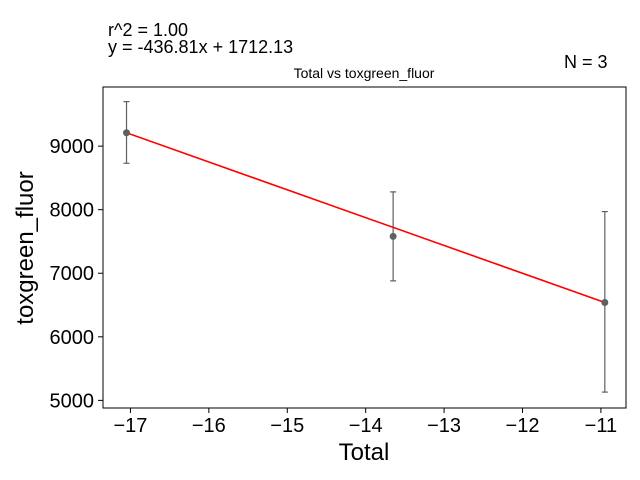 Image resolution: width=640 pixels, height=480 pixels. Describe the element at coordinates (25, 247) in the screenshot. I see `y-axis-label: toxgreen_fluor` at that location.